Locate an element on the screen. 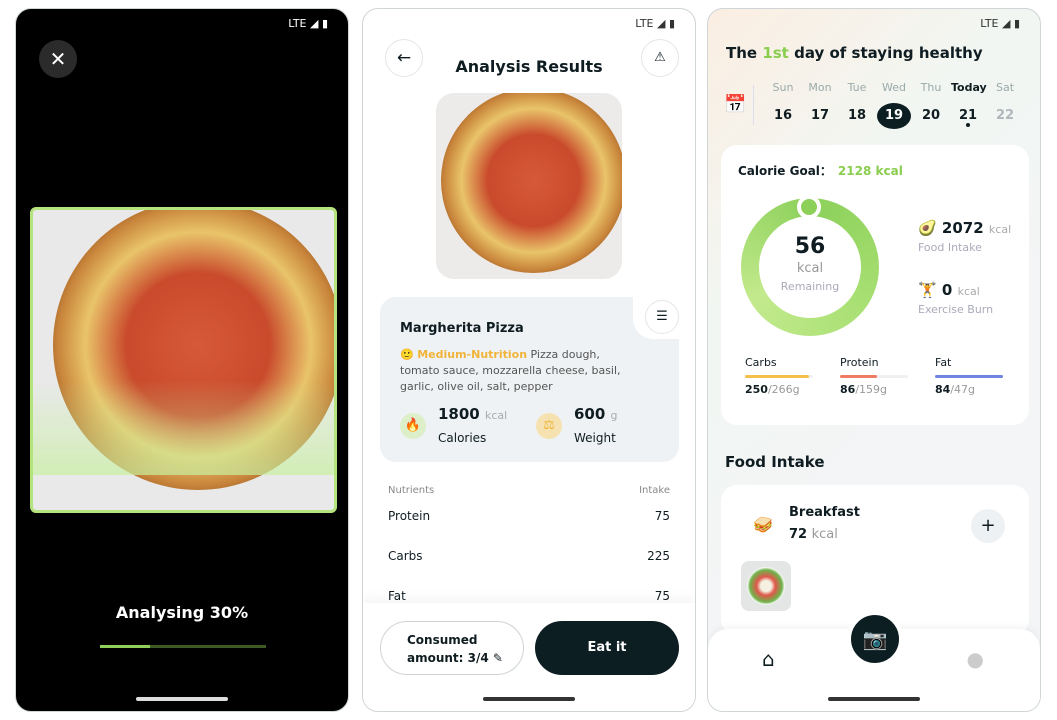 This screenshot has height=720, width=1057. report-icon: ⚠ is located at coordinates (660, 57).